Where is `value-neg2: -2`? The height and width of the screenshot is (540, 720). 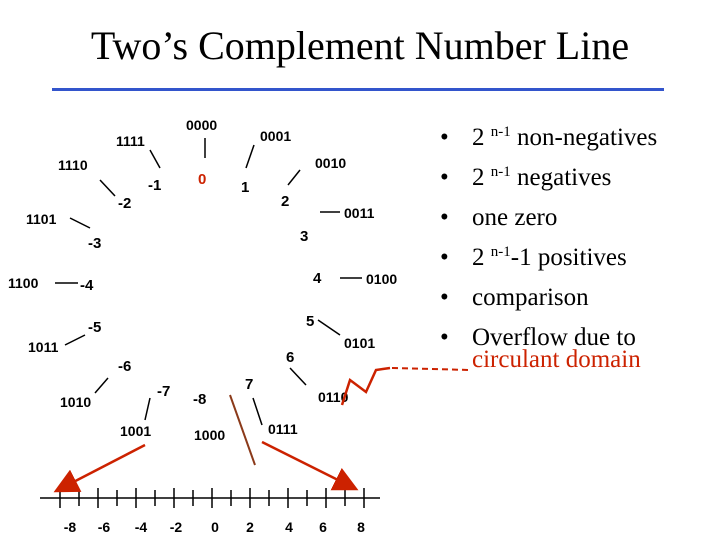
value-neg2: -2 is located at coordinates (124, 203).